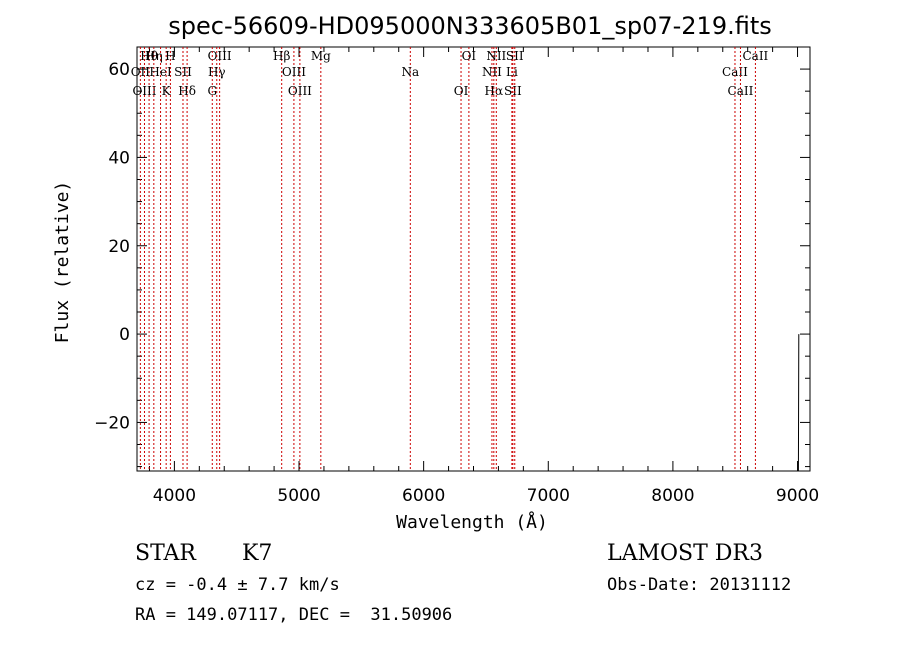 This screenshot has width=900, height=649. Describe the element at coordinates (321, 56) in the screenshot. I see `line-marker-label: Mg` at that location.